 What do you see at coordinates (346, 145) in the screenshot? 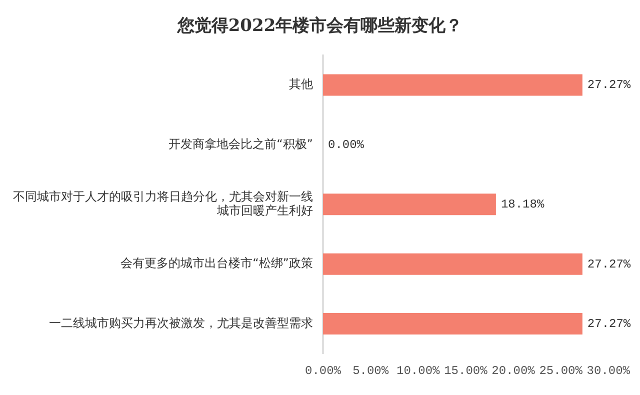
I see `data-label: 0.00%` at bounding box center [346, 145].